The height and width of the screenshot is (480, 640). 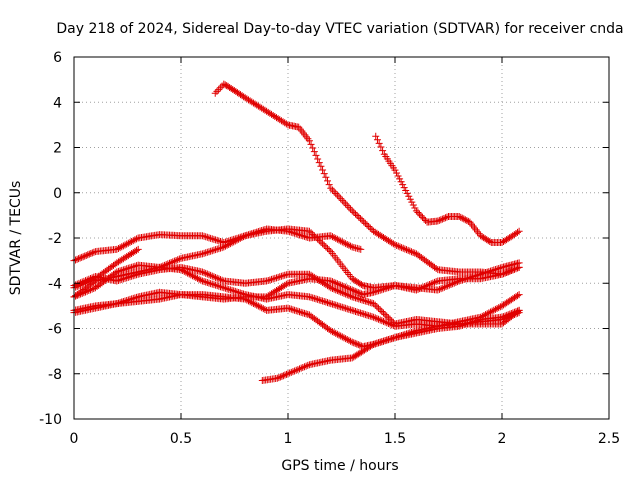 I want to click on x-tick-label: 0.5, so click(x=181, y=439).